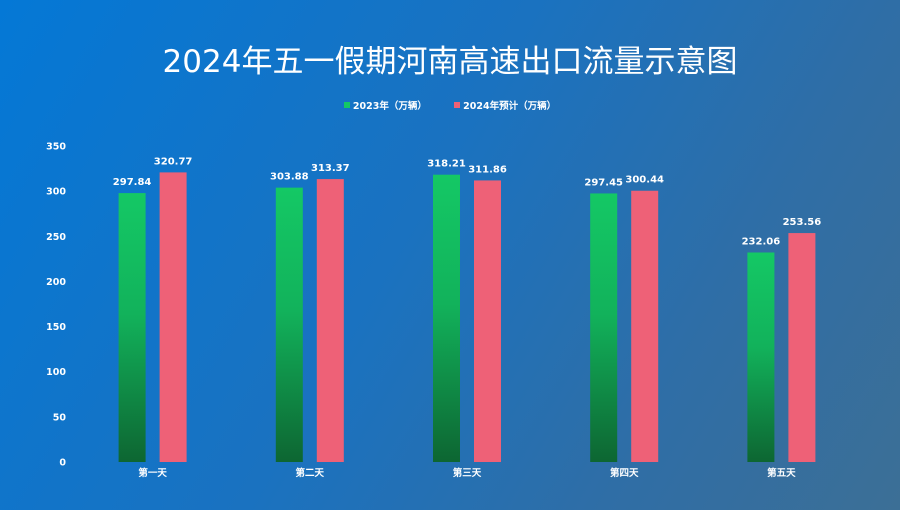 The image size is (900, 510). I want to click on y-tick-label: 250, so click(56, 237).